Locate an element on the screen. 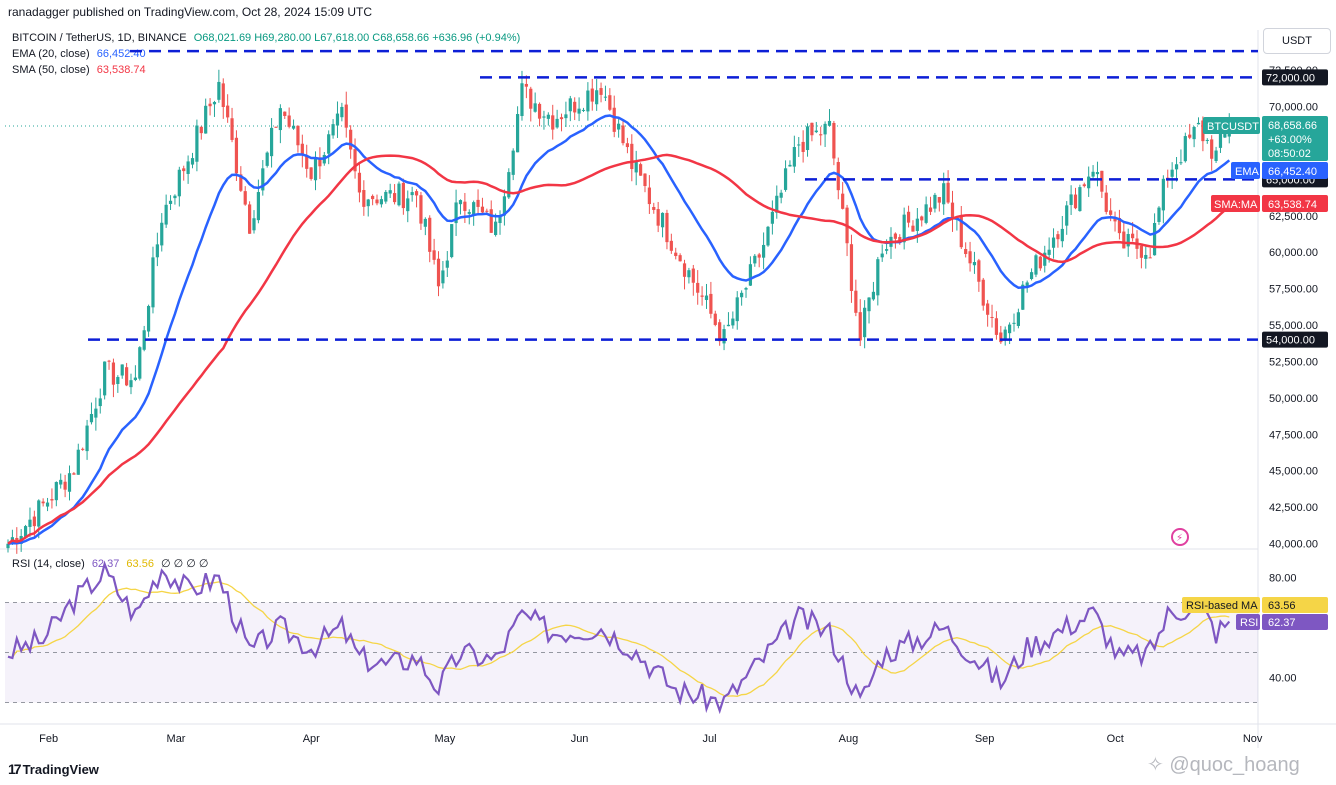 This screenshot has width=1336, height=785. price-tick-label: 60,000.00 is located at coordinates (1293, 253).